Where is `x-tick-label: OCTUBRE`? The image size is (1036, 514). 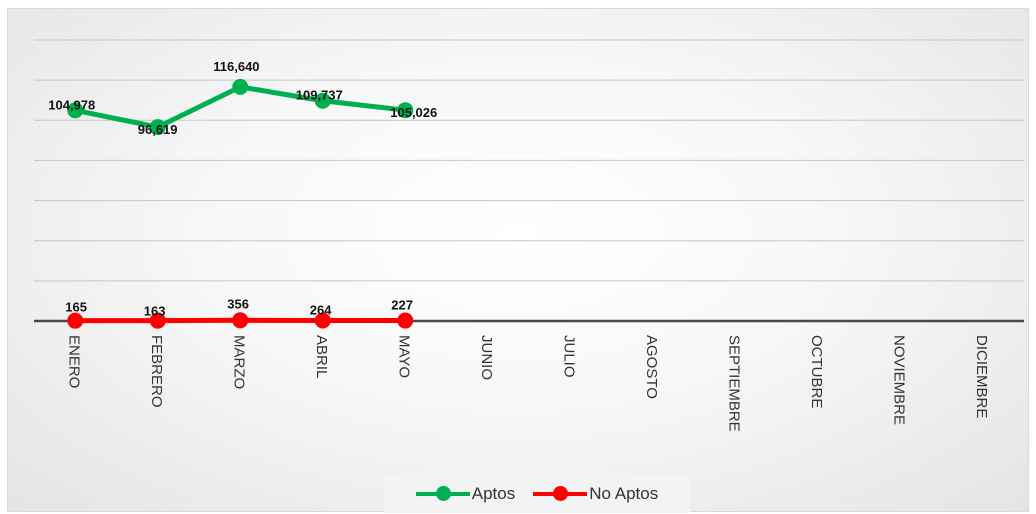
x-tick-label: OCTUBRE is located at coordinates (816, 371).